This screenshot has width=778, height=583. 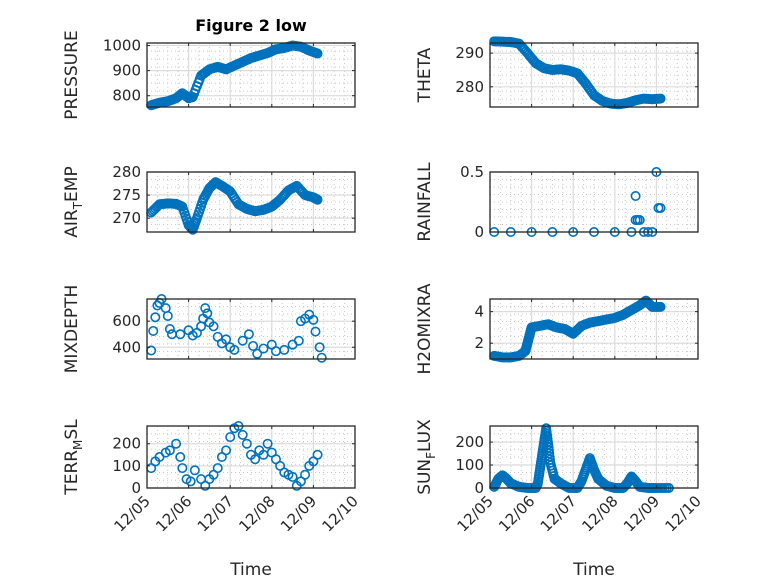 I want to click on y-tick-label: 270, so click(x=126, y=218).